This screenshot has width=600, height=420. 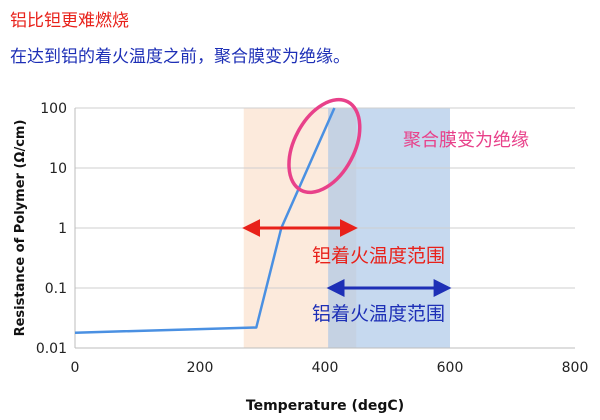 I want to click on x-tick-label: 200, so click(x=200, y=368).